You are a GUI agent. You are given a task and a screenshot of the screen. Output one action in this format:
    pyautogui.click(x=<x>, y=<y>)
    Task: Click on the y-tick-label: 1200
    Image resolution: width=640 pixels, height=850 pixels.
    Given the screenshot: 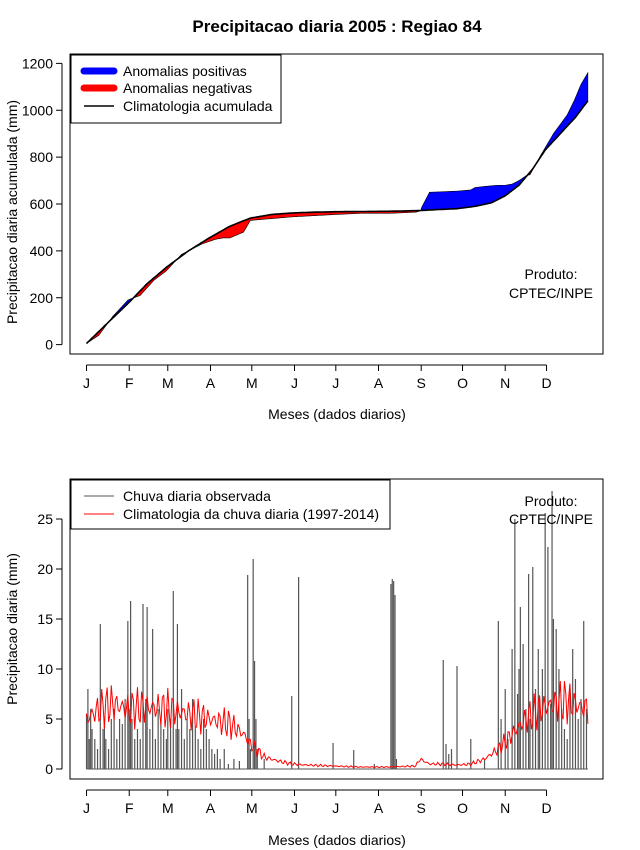 What is the action you would take?
    pyautogui.click(x=37, y=63)
    